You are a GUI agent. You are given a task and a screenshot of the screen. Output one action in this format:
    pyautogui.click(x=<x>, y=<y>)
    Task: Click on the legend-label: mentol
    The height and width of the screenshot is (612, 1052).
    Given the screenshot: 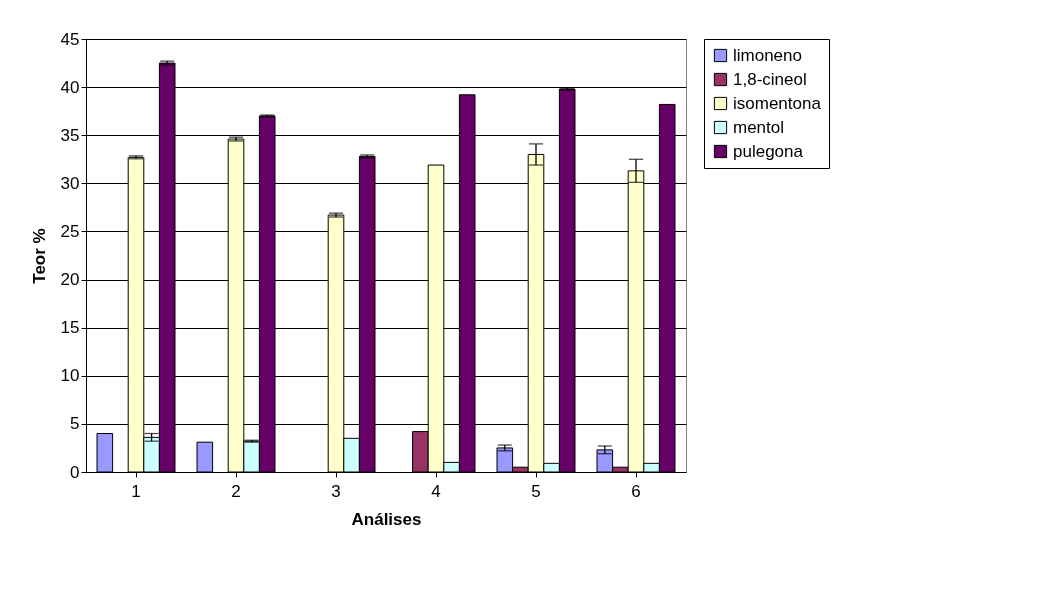 What is the action you would take?
    pyautogui.click(x=759, y=127)
    